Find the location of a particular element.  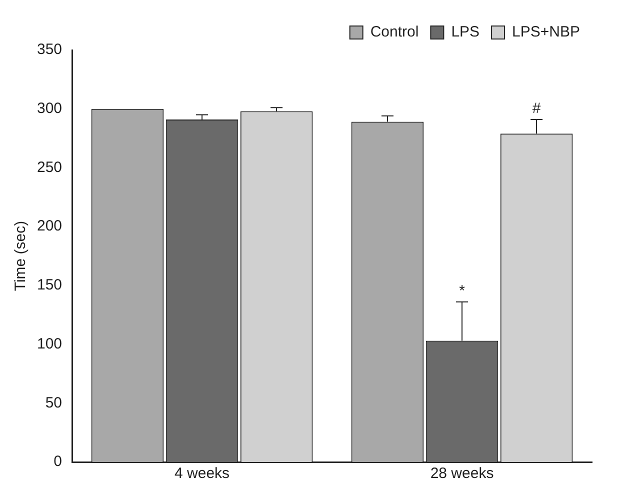

y-tick-label: 0 is located at coordinates (58, 461).